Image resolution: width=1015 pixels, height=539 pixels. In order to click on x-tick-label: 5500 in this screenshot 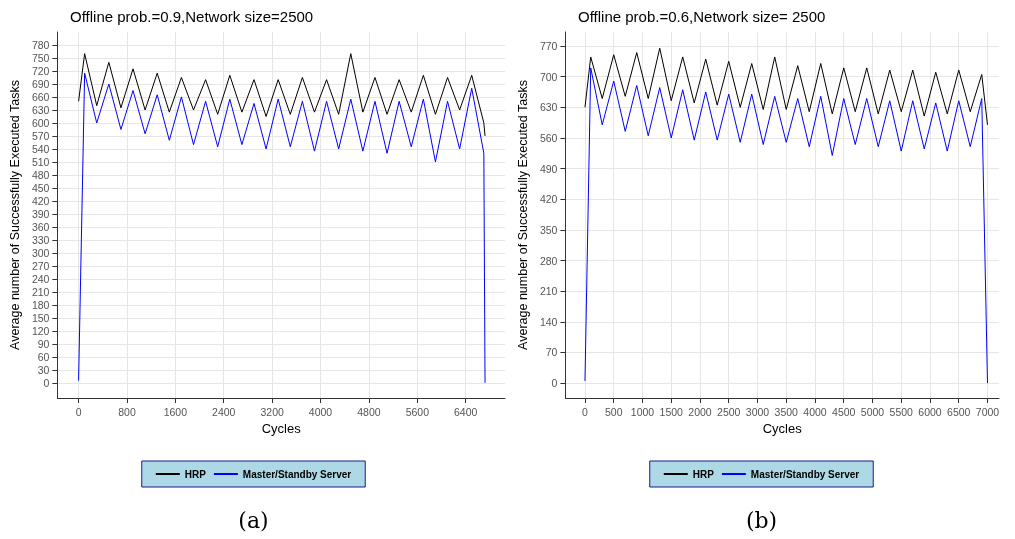, I will do `click(901, 411)`.